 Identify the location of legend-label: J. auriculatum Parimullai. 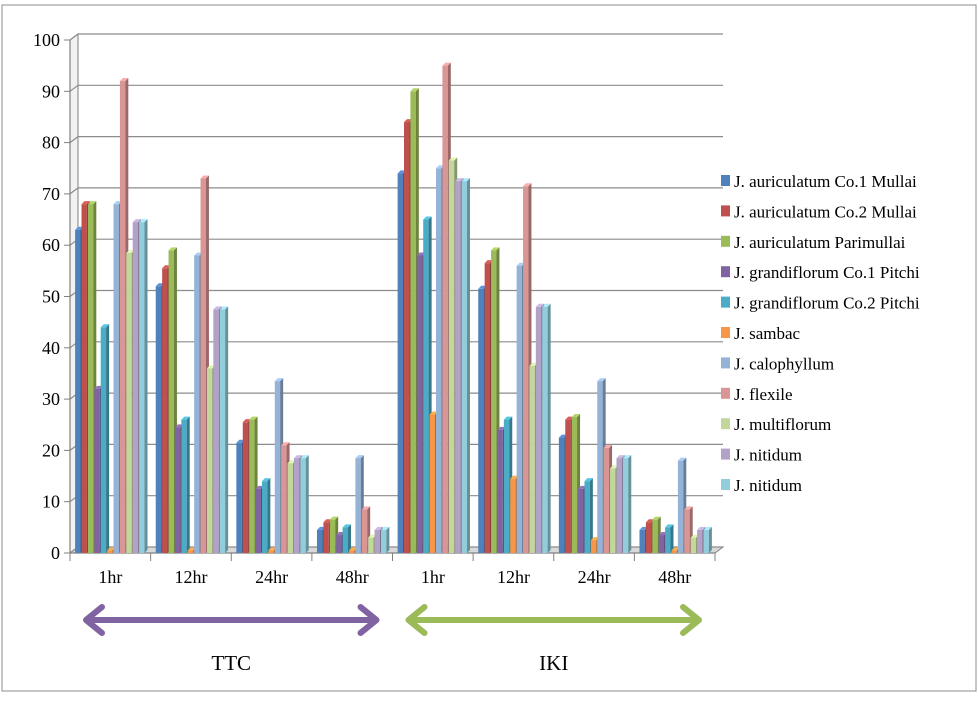
(820, 242).